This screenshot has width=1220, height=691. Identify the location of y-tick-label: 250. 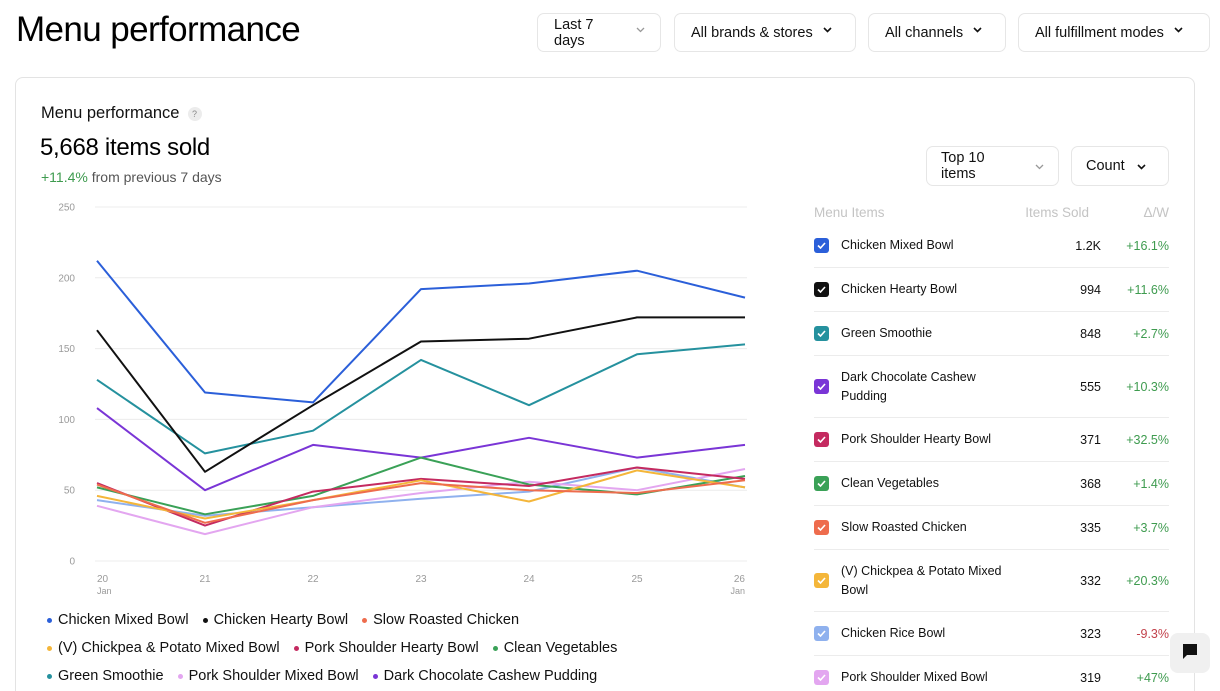
(66, 208).